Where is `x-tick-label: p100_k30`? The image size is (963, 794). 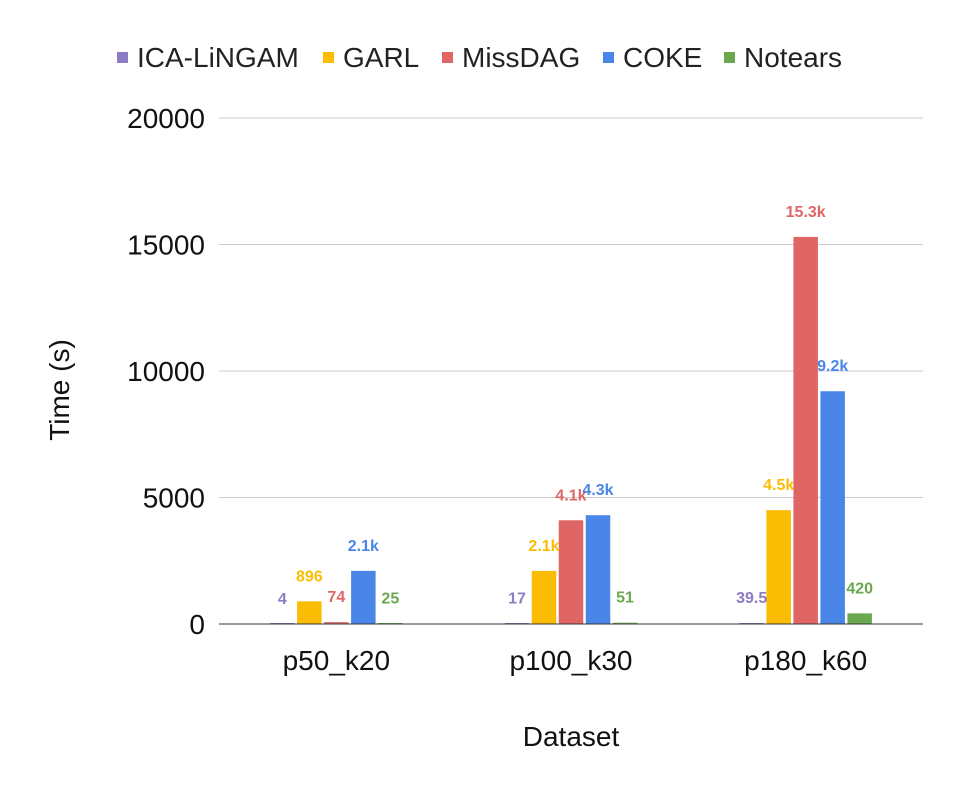 x-tick-label: p100_k30 is located at coordinates (570, 660).